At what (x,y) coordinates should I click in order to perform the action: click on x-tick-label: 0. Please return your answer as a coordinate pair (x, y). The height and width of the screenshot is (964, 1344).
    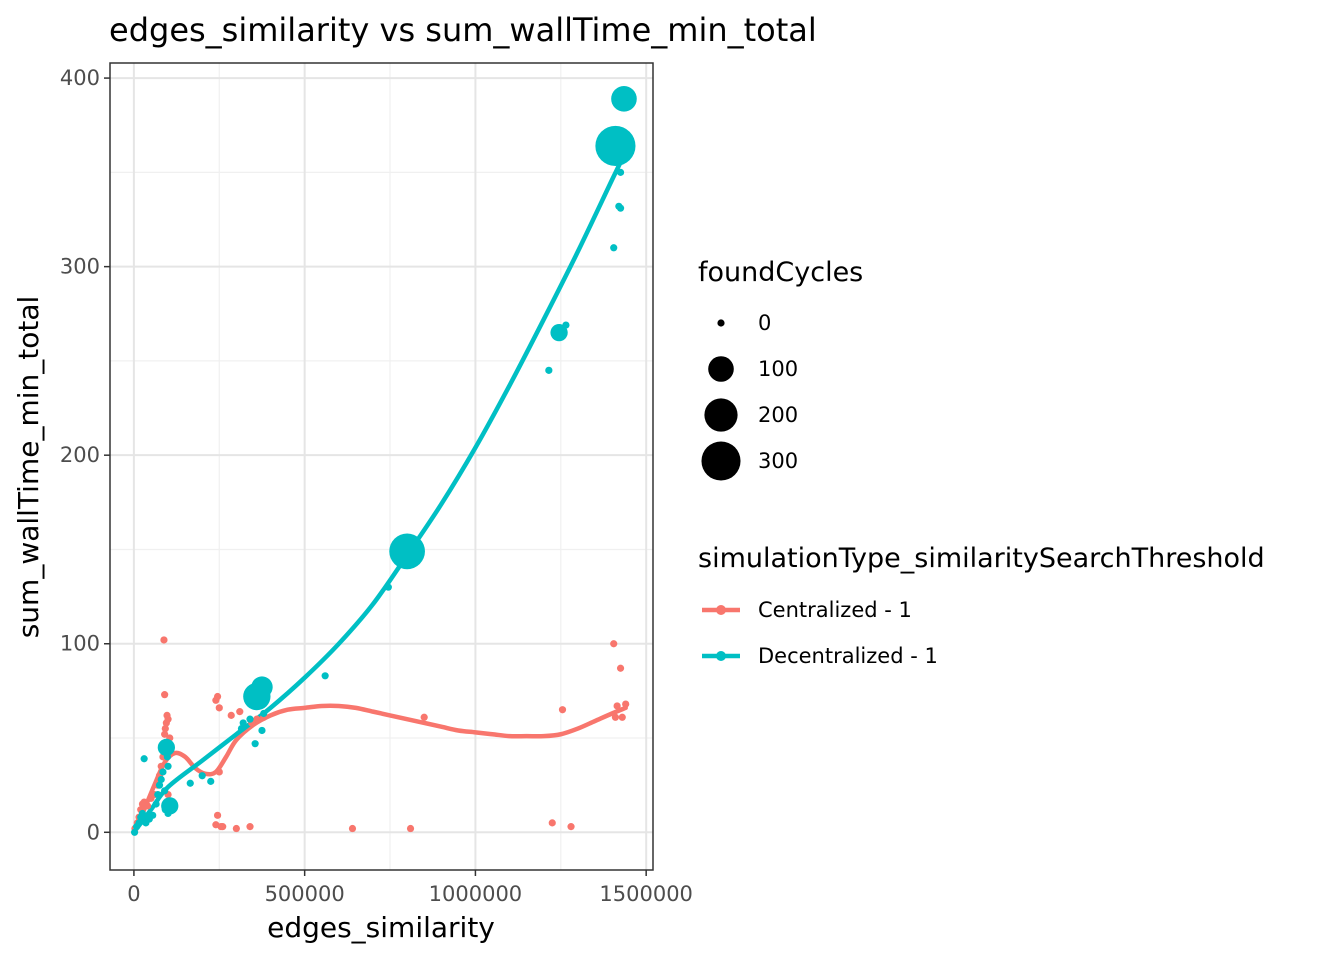
    Looking at the image, I should click on (133, 894).